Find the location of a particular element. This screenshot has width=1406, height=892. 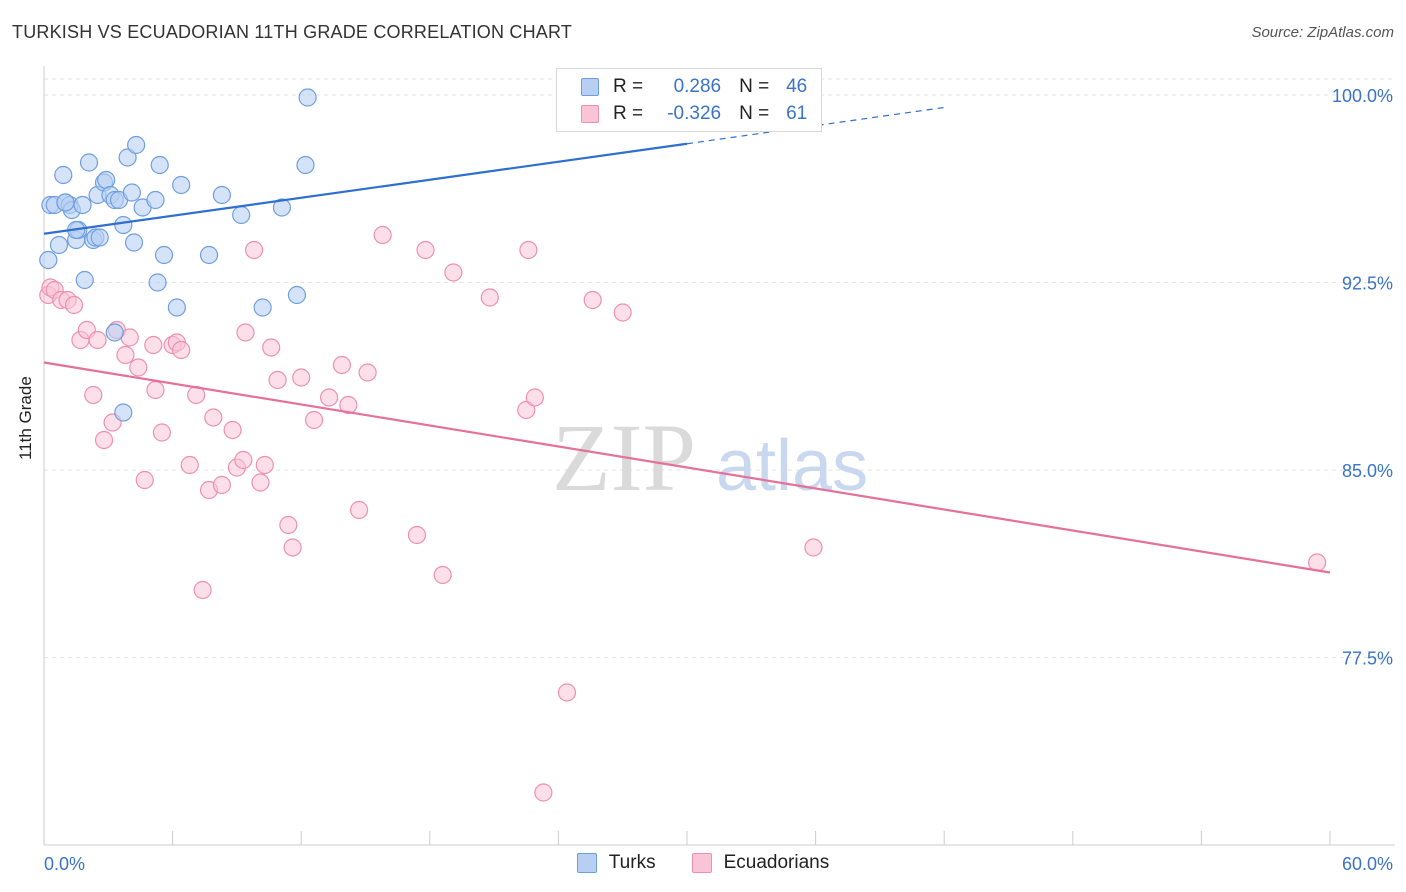

y-tick-label: 100.0% is located at coordinates (1362, 96).